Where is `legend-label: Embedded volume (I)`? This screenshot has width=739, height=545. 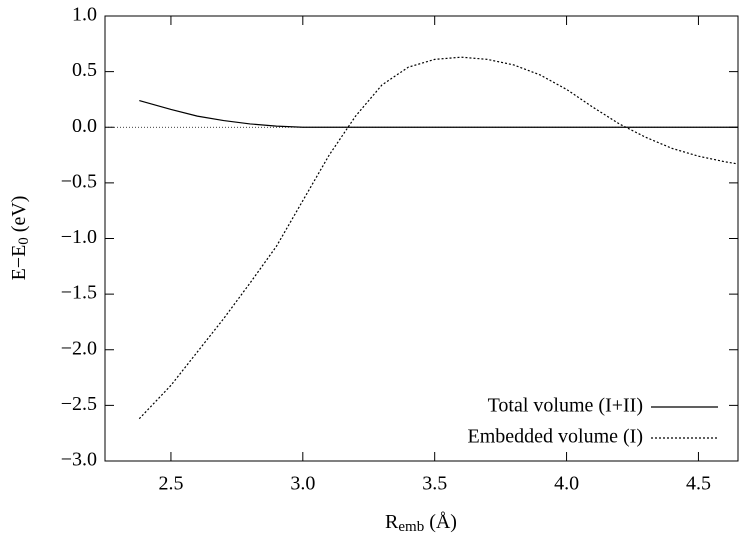
legend-label: Embedded volume (I) is located at coordinates (556, 437).